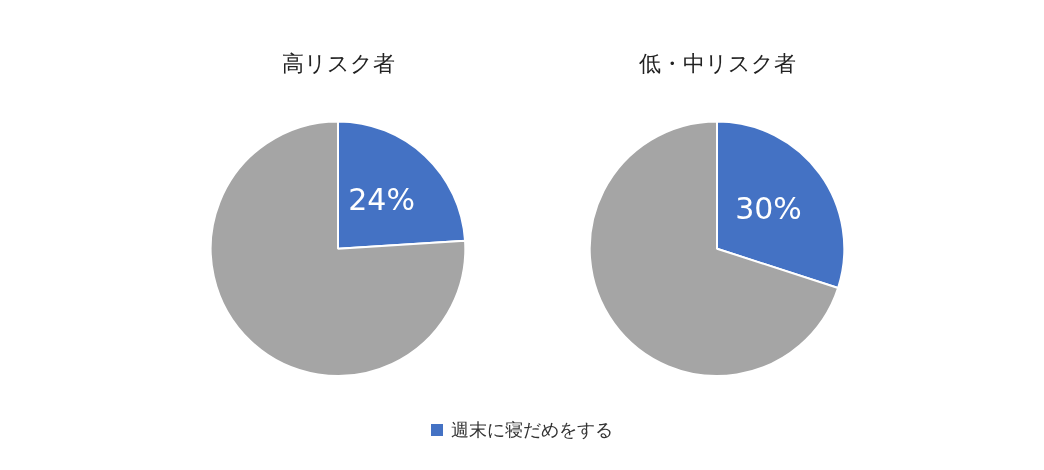 Image resolution: width=1044 pixels, height=470 pixels. I want to click on data-label: 30%, so click(768, 209).